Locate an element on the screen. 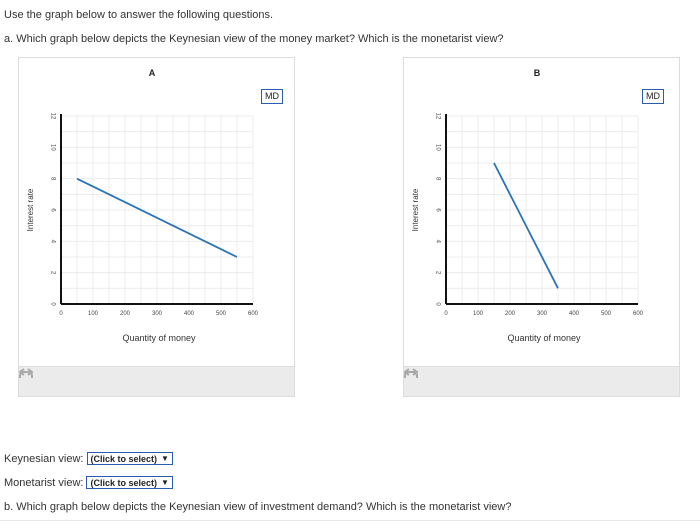  keynesian-select-value: (Click to select) is located at coordinates (124, 458).